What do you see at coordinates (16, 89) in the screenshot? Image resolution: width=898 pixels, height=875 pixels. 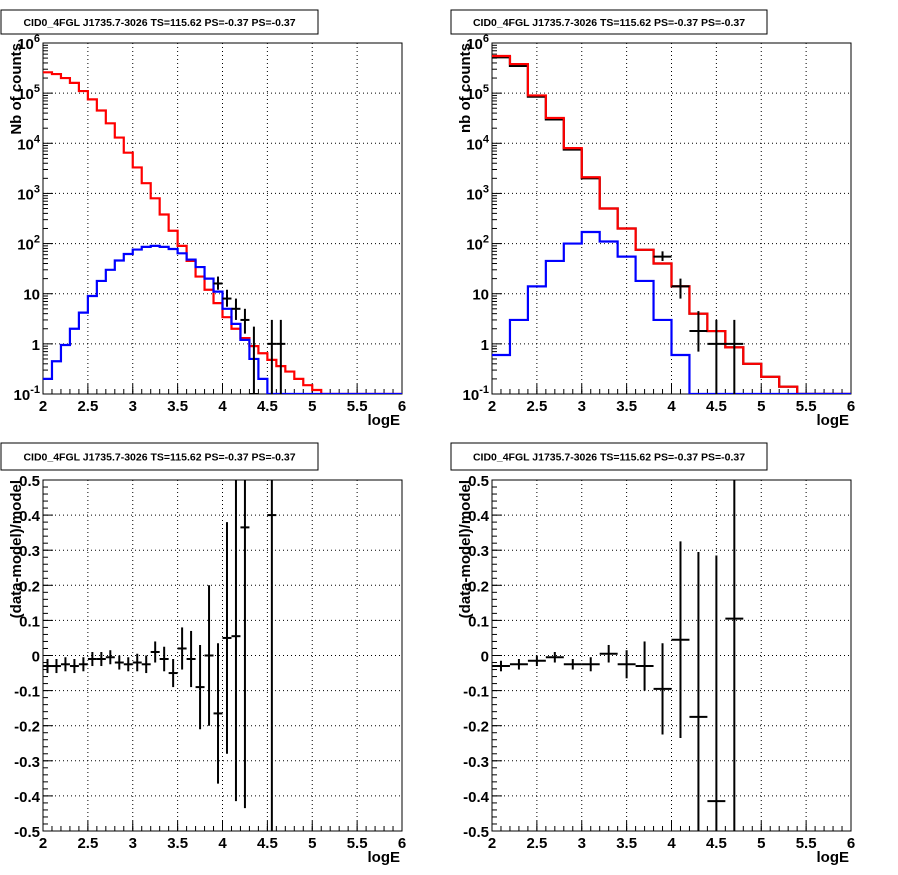 I see `y-axis-title: Nb of counts` at bounding box center [16, 89].